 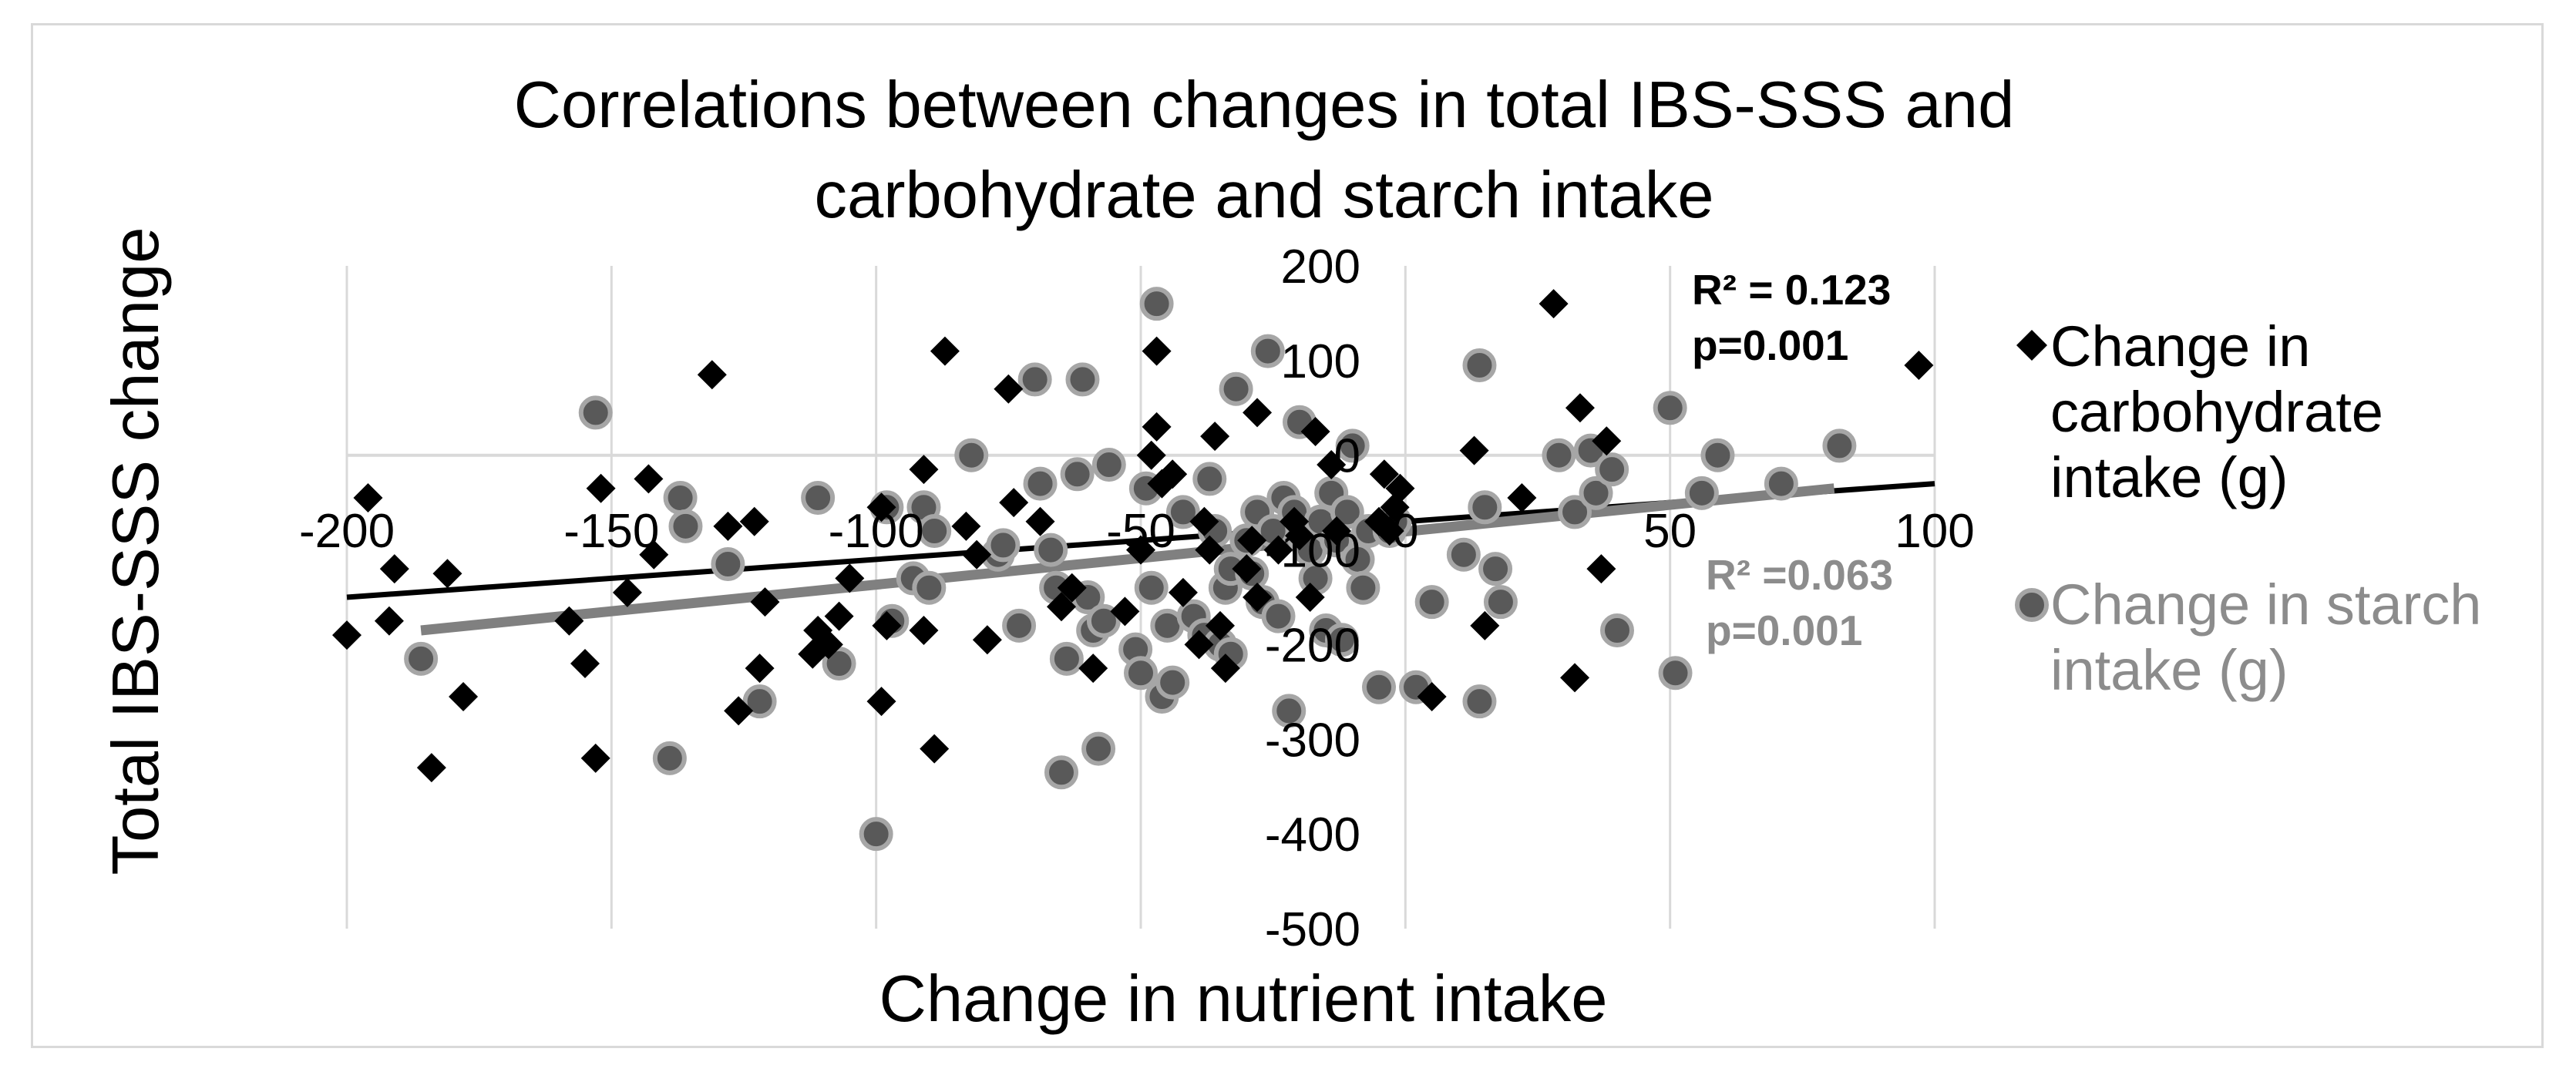 I want to click on y-tick-label: -300, so click(x=1312, y=740).